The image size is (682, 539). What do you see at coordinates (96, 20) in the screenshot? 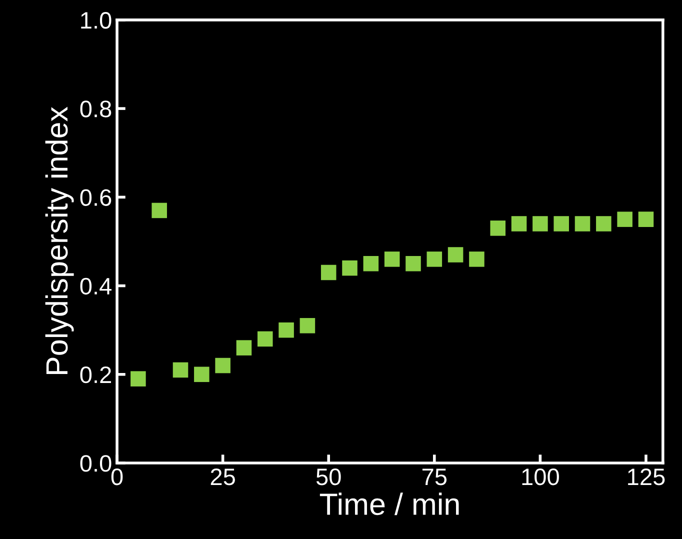
I see `y-tick-label: 1.0` at bounding box center [96, 20].